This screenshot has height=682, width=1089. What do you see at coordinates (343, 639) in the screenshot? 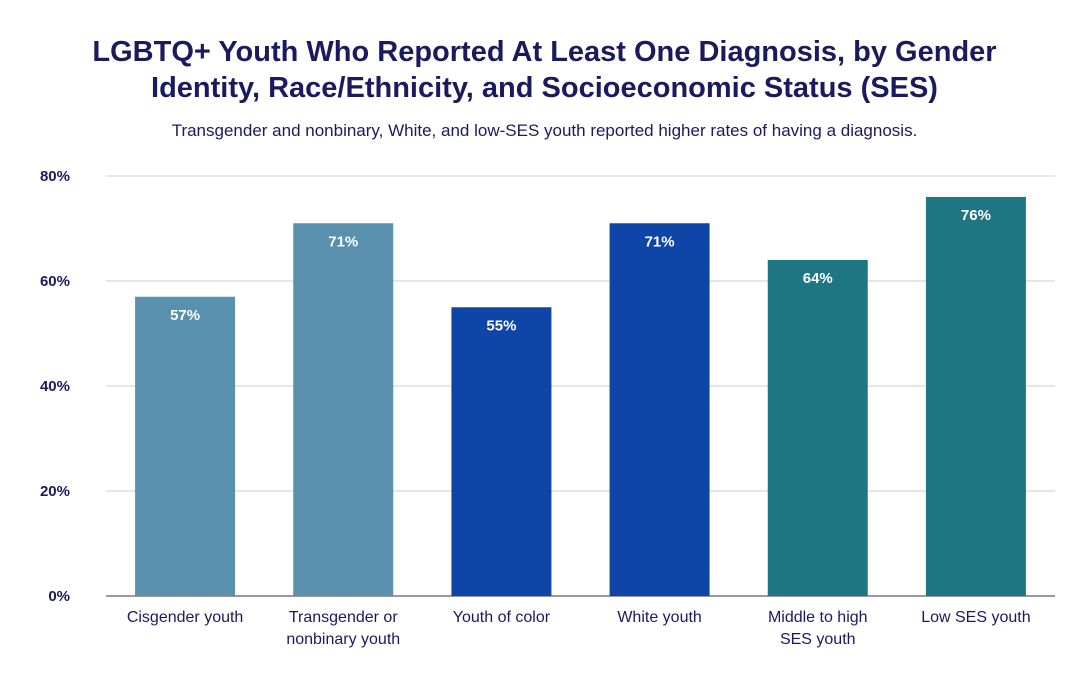
I see `x-tick-label: nonbinary youth` at bounding box center [343, 639].